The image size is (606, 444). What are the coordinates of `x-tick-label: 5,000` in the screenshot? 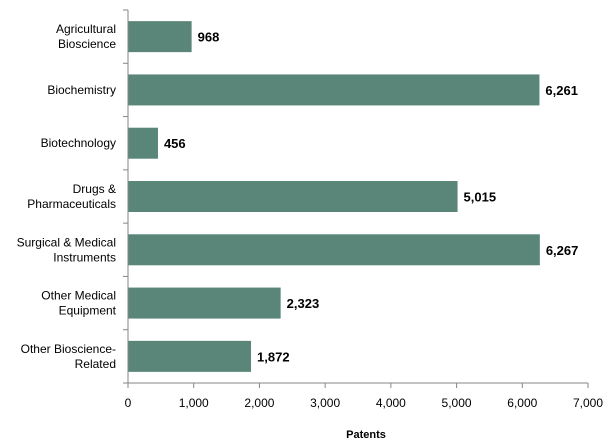 It's located at (457, 403).